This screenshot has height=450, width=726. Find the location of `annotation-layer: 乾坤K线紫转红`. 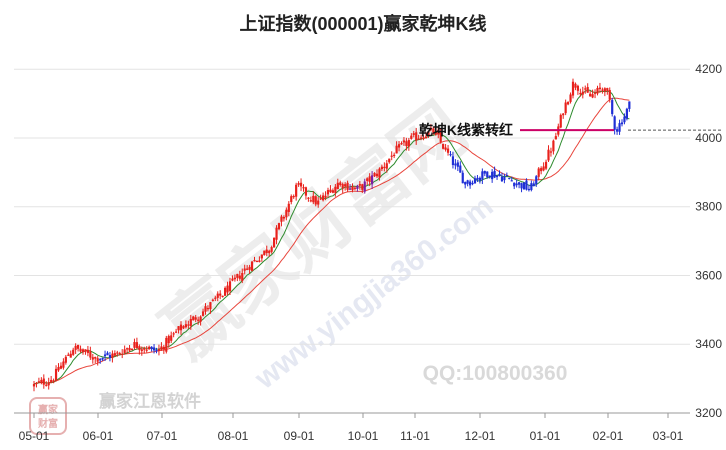

annotation-layer: 乾坤K线紫转红 is located at coordinates (570, 130).